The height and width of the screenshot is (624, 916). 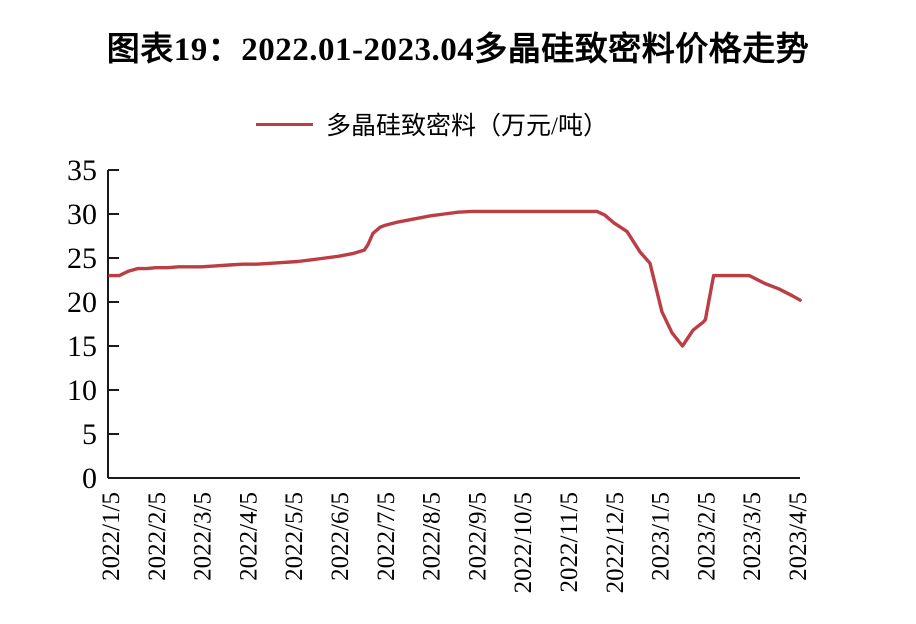 I want to click on x-tick-label: 2022/5/5, so click(x=294, y=536).